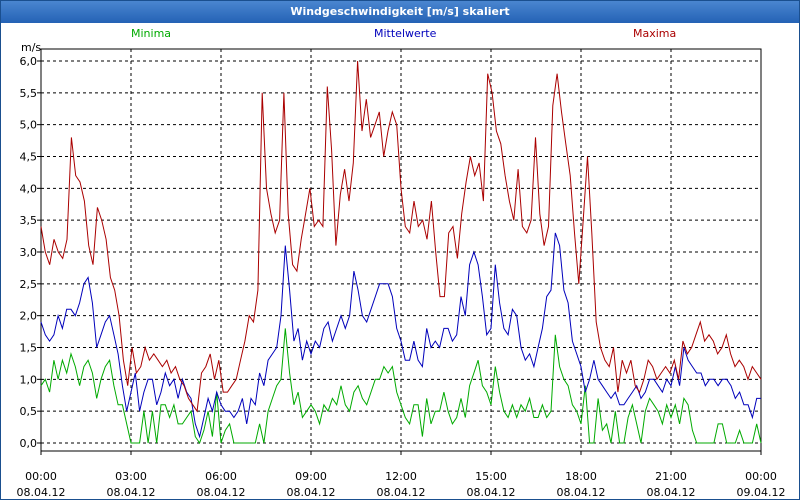 Image resolution: width=800 pixels, height=501 pixels. What do you see at coordinates (655, 33) in the screenshot?
I see `legend-maxima: Maxima` at bounding box center [655, 33].